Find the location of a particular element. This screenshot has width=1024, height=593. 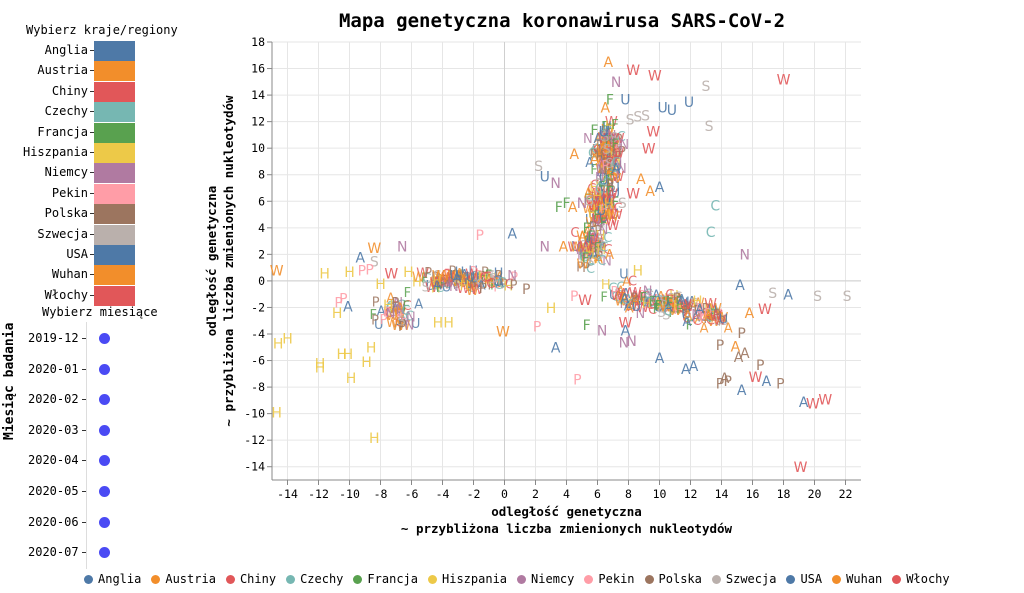

region-option: USA is located at coordinates (72, 255).